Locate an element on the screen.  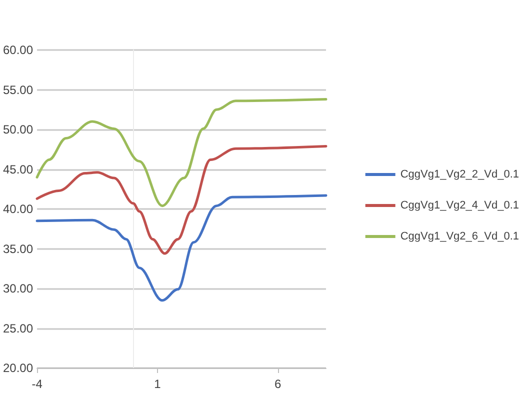
legend-label: CggVg1_Vg2_4_Vd_0.1 is located at coordinates (460, 206).